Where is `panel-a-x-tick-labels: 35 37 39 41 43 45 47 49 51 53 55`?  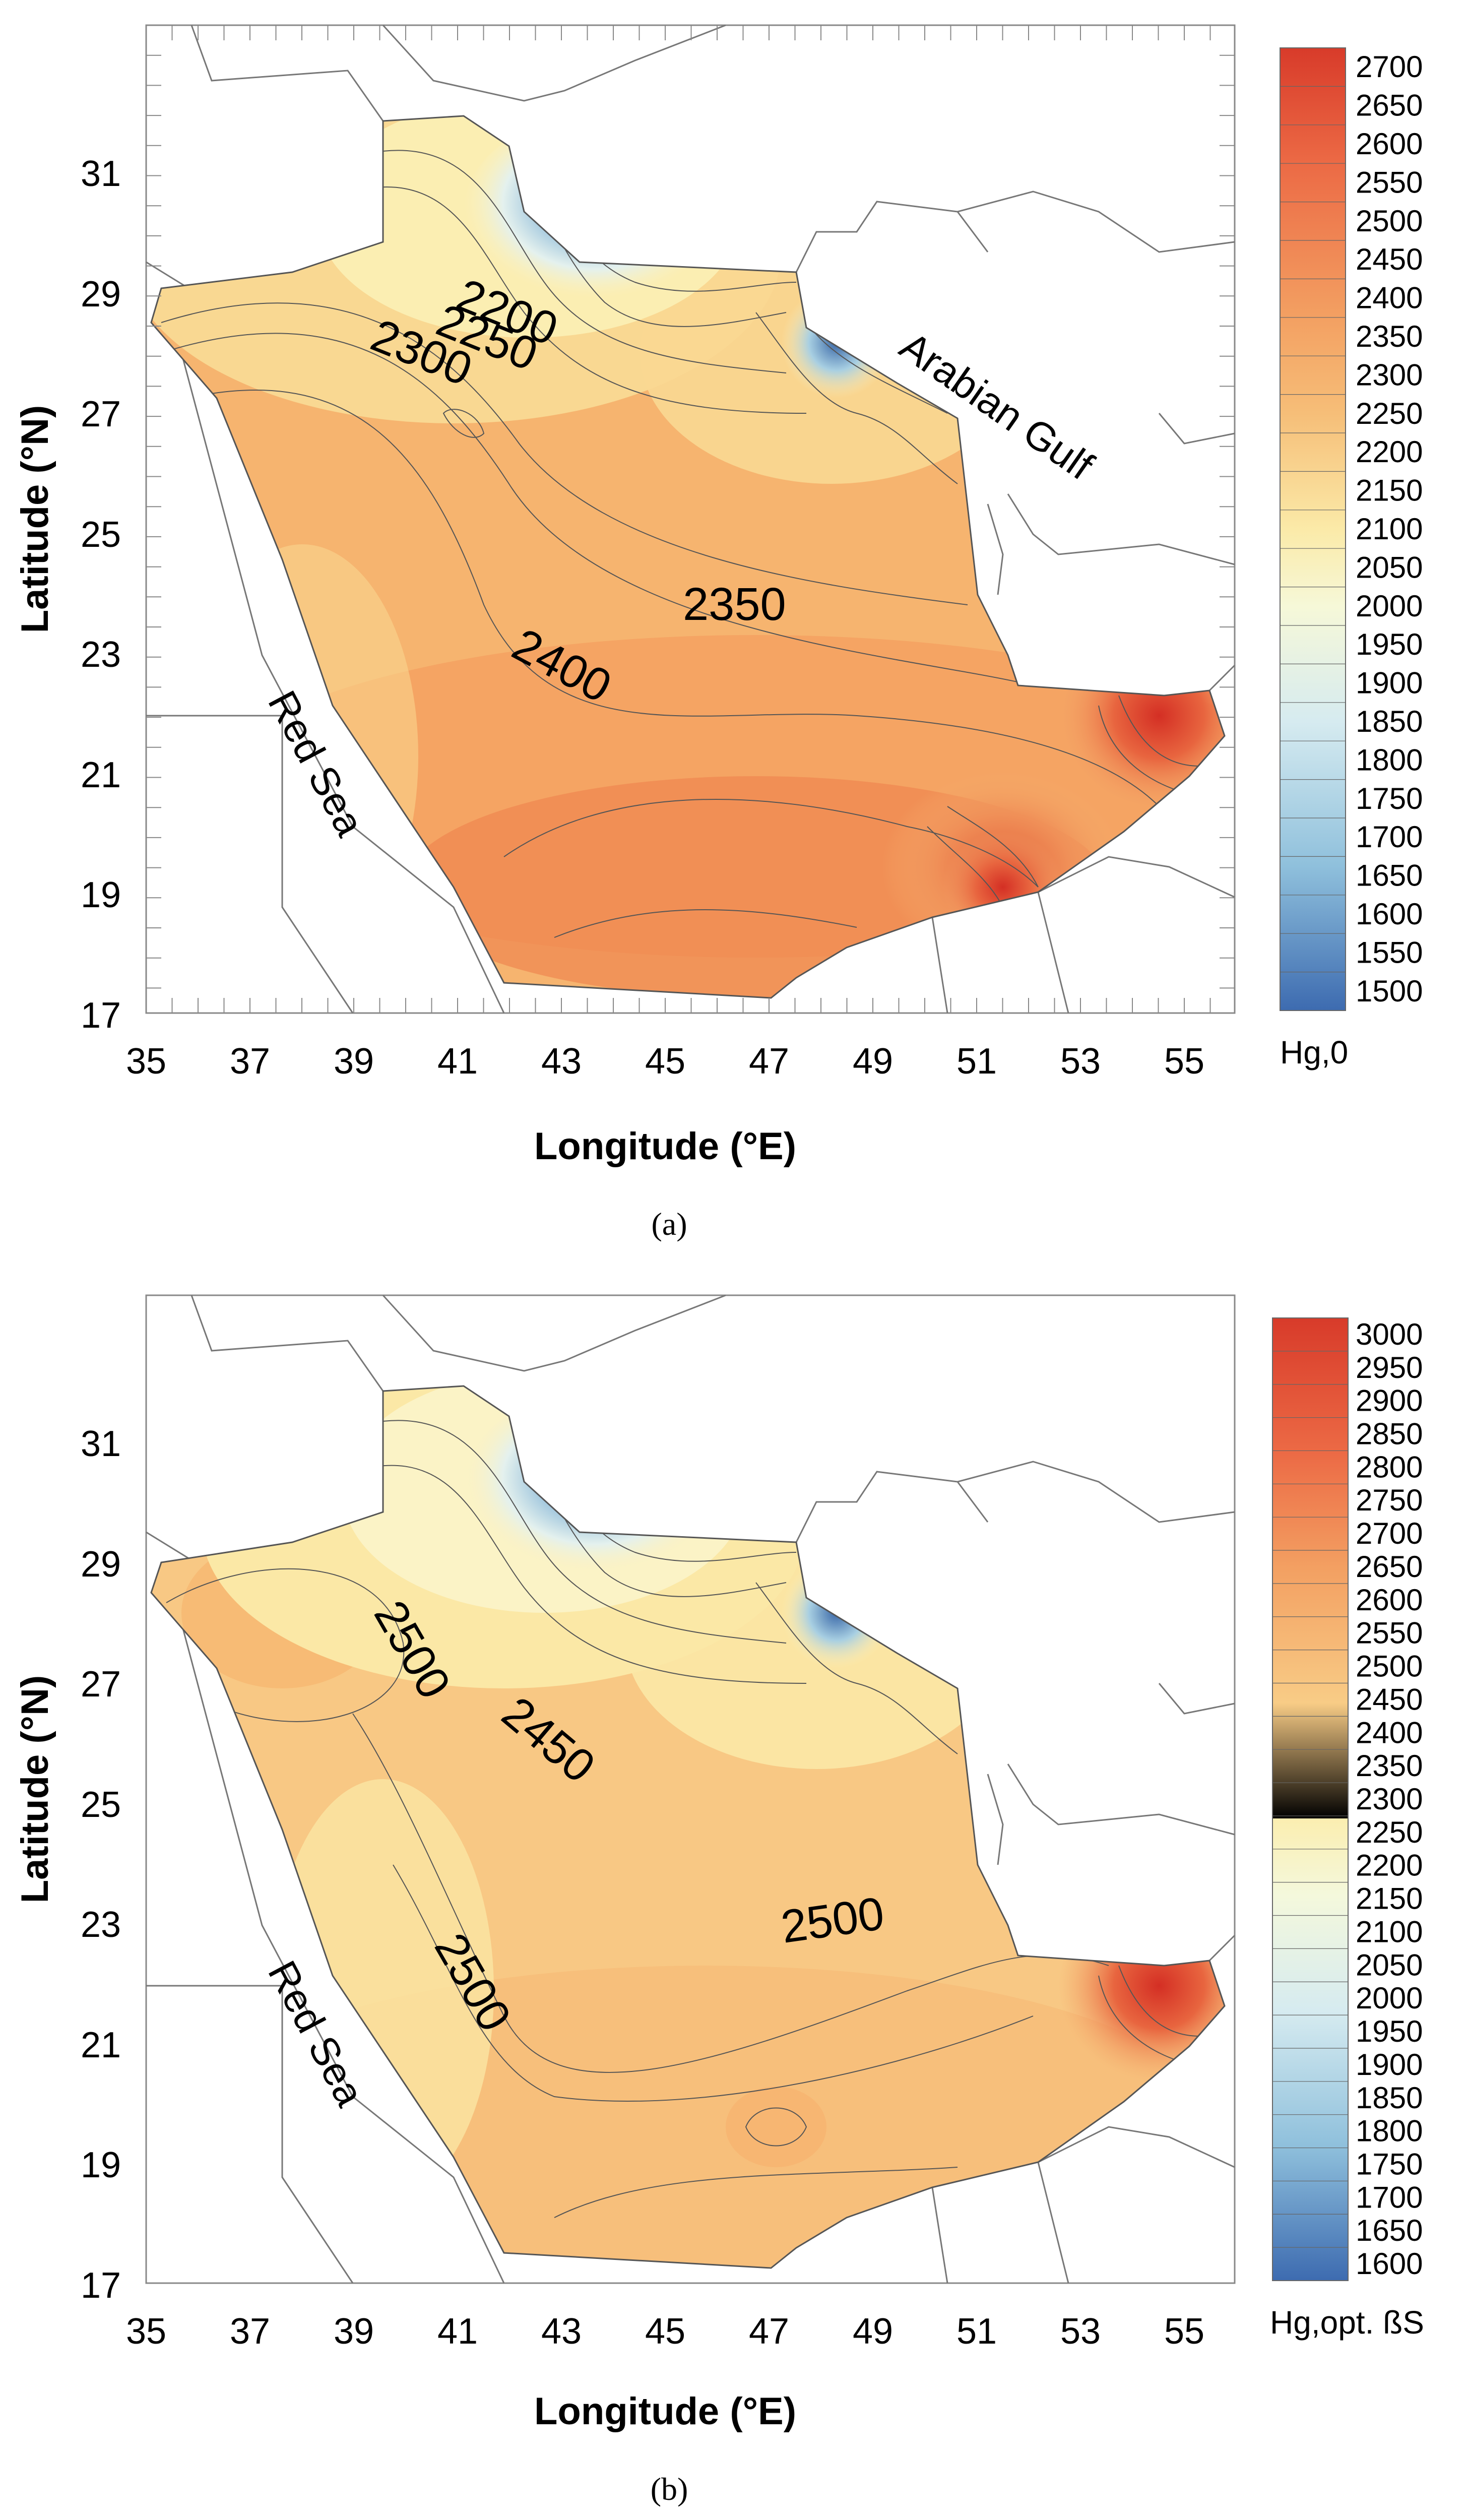
panel-a-x-tick-labels: 35 37 39 41 43 45 47 49 51 53 55 is located at coordinates (665, 1061).